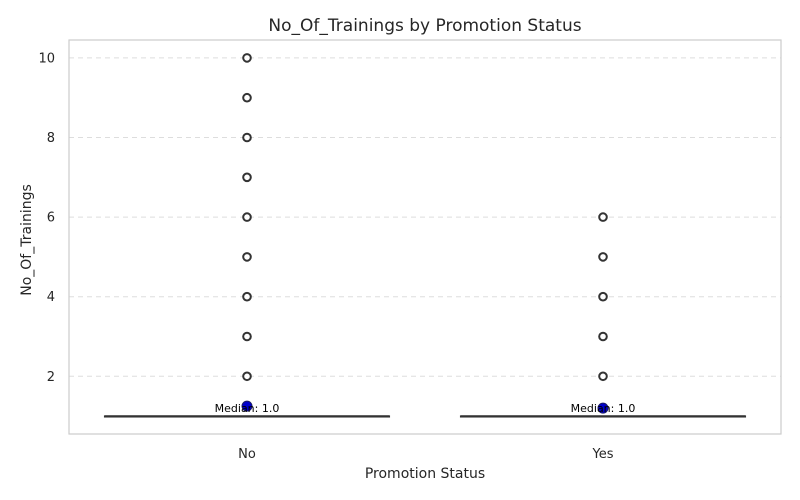 This screenshot has height=500, width=800. Describe the element at coordinates (247, 454) in the screenshot. I see `x-tick-label: No` at that location.